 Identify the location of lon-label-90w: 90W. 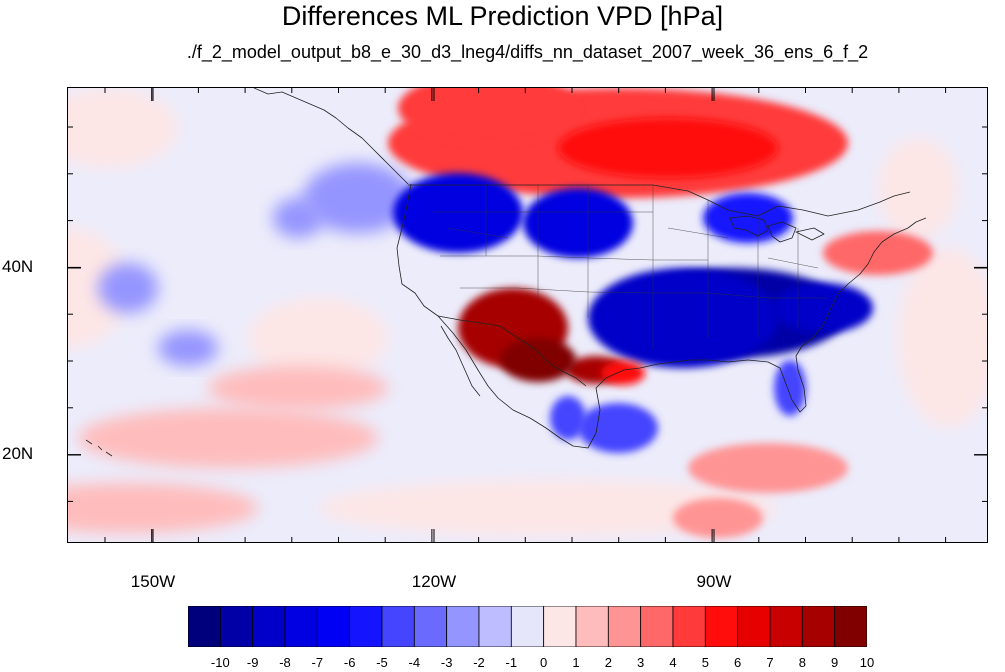
(714, 581).